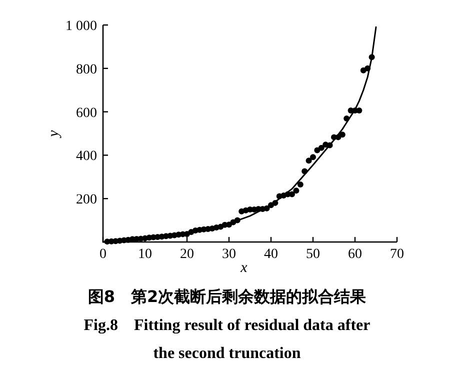  I want to click on x-tick-label: 70, so click(397, 254).